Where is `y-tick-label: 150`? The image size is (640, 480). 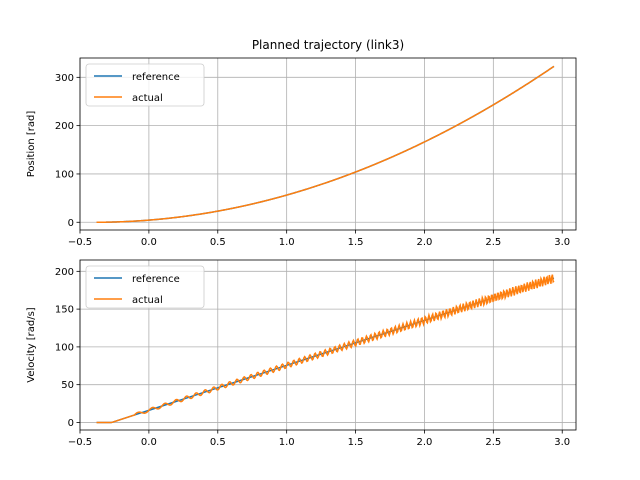
y-tick-label: 150 is located at coordinates (64, 310).